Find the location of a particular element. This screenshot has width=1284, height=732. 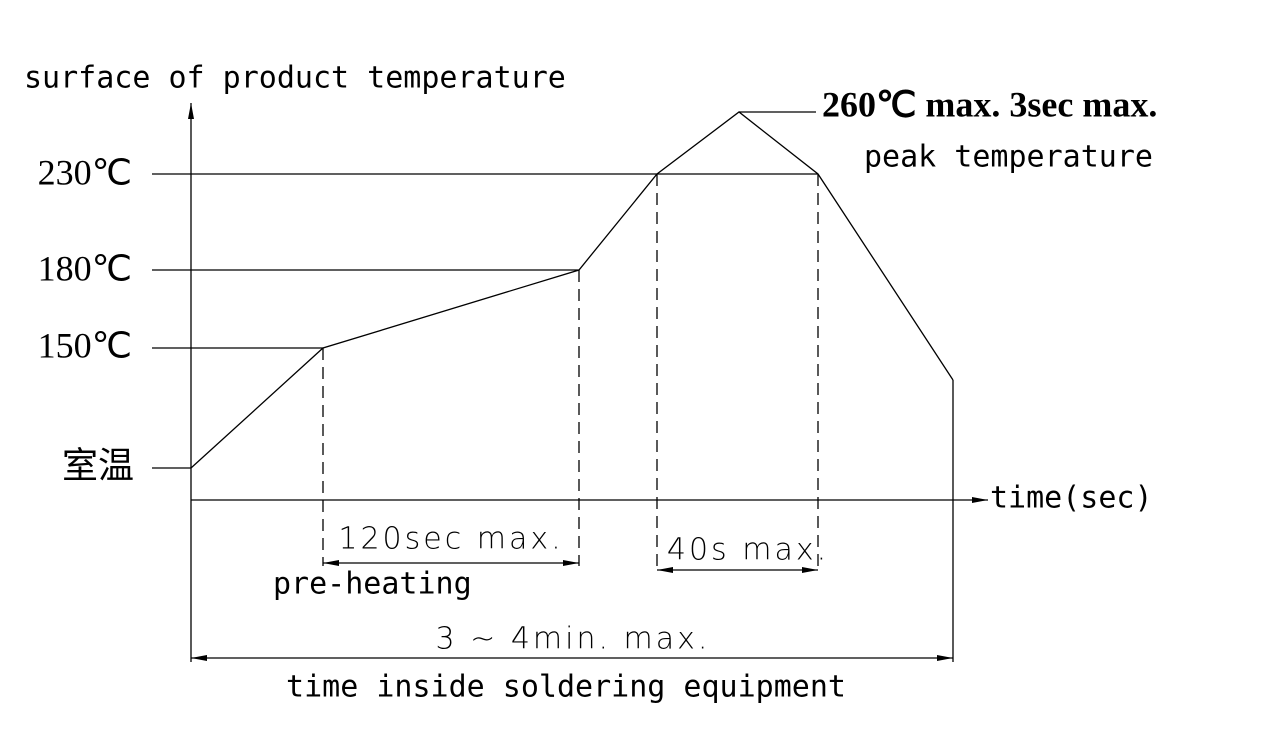

preheat-label: pre-heating is located at coordinates (372, 584).